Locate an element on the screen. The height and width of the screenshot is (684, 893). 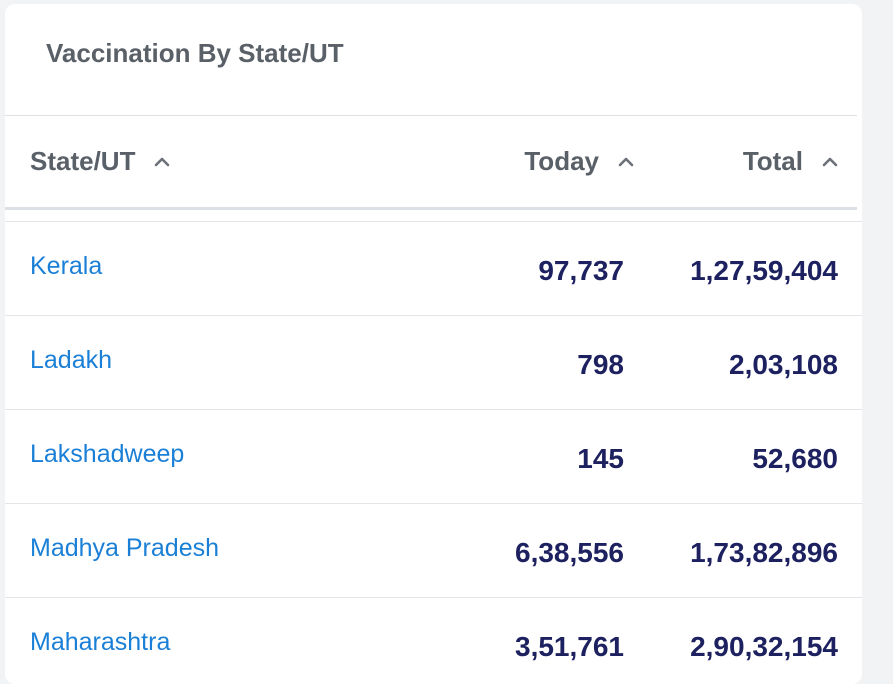
total-value: 1,27,59,404 is located at coordinates (764, 270).